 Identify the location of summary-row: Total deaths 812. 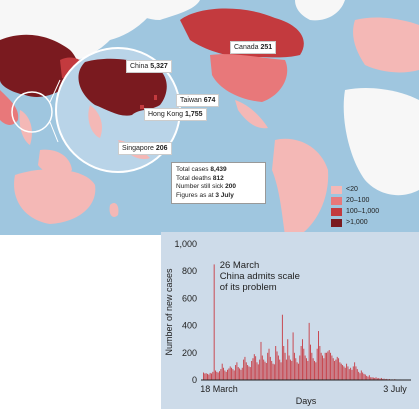
(200, 178).